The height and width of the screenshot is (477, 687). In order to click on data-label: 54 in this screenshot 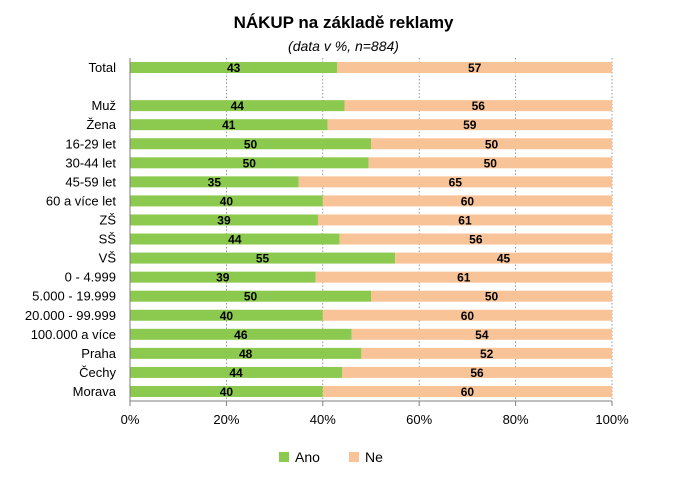, I will do `click(482, 335)`.